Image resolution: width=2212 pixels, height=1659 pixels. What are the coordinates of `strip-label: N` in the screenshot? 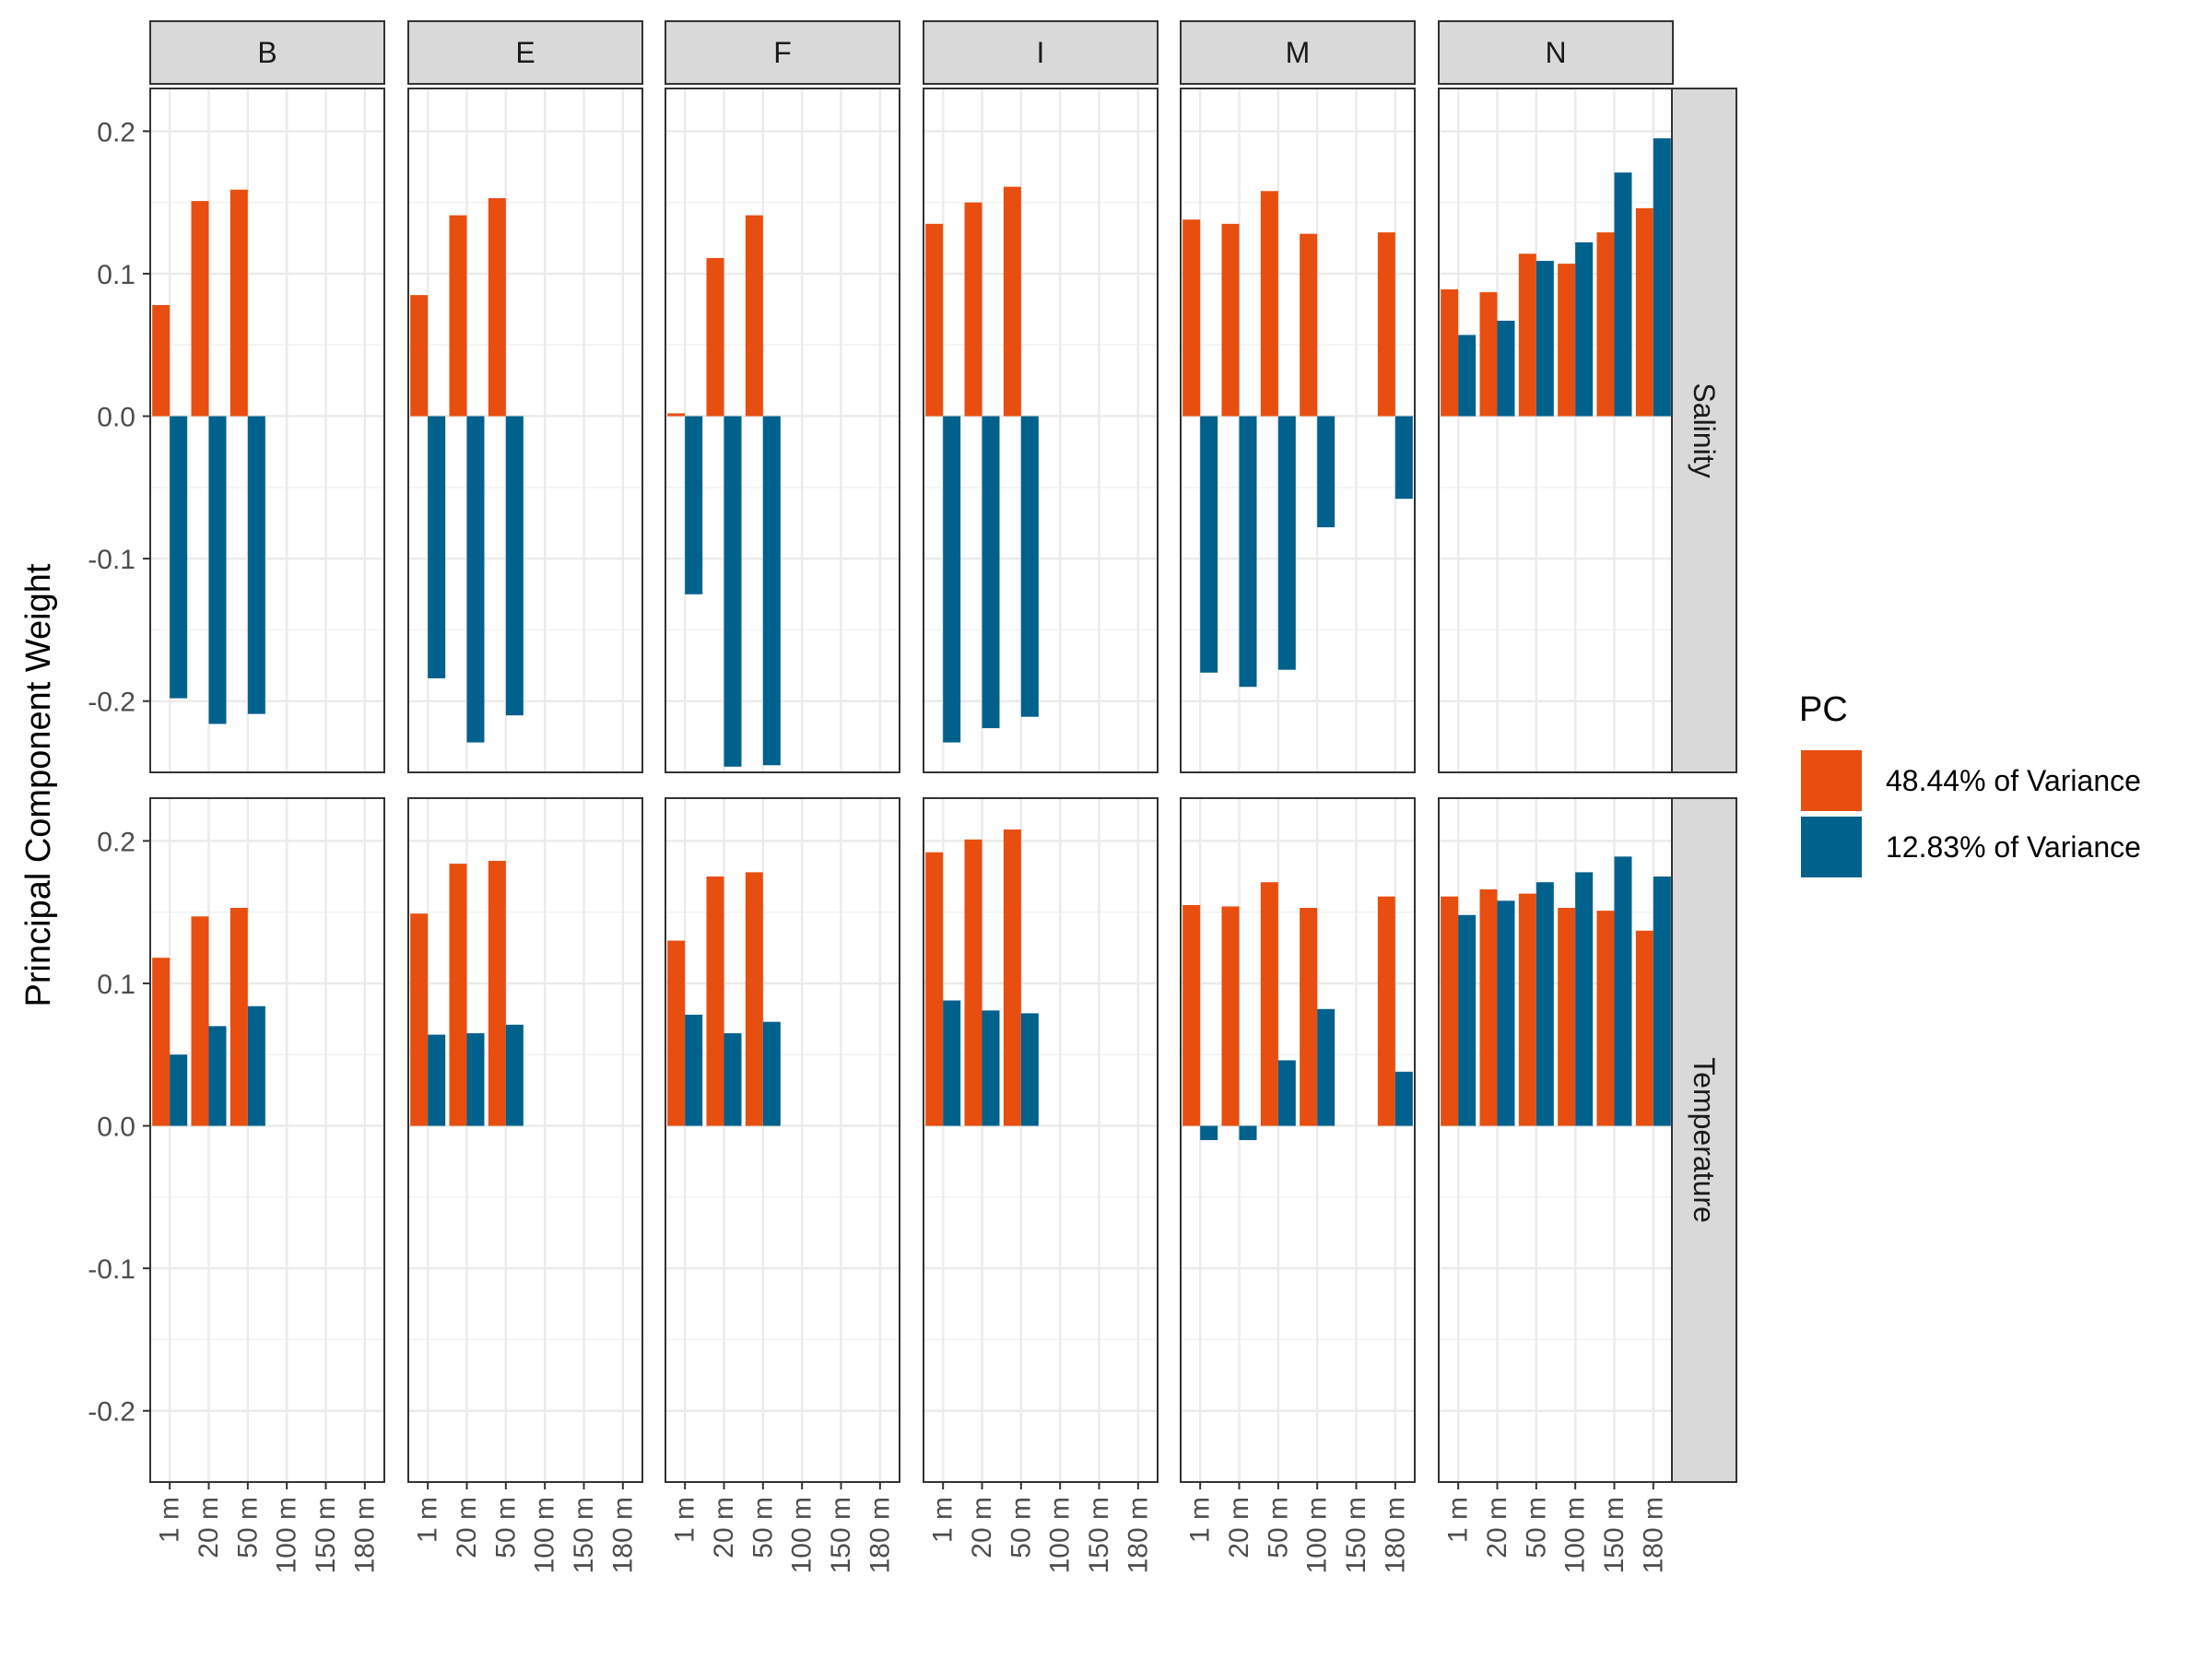 It's located at (1555, 52).